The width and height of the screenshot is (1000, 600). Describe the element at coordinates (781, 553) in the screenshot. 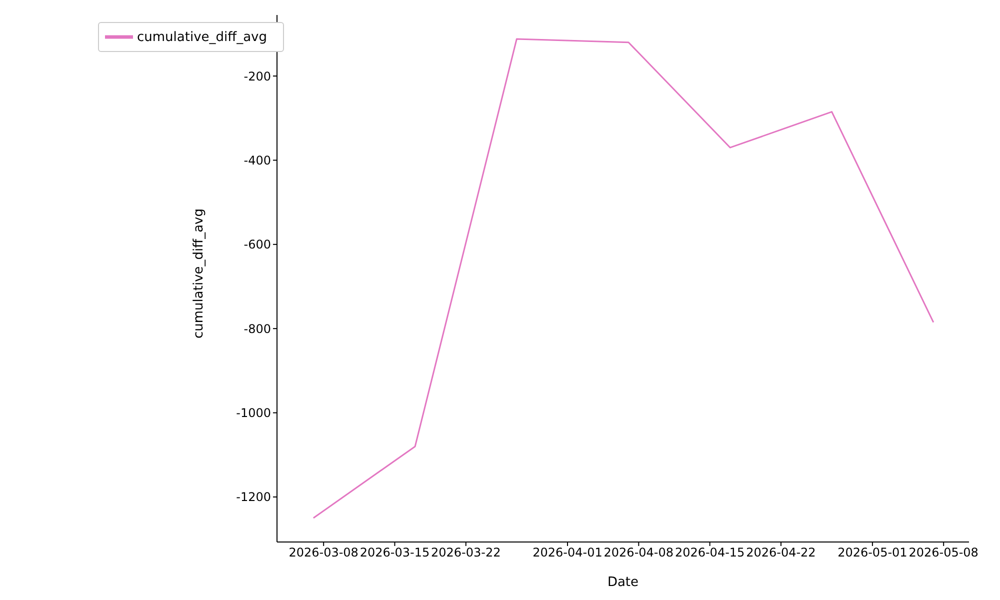

I see `x-tick-label: 2026-04-22` at that location.